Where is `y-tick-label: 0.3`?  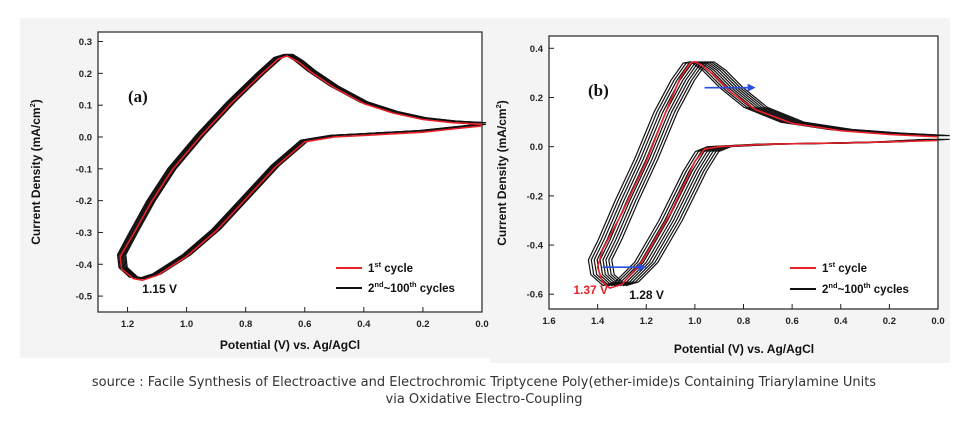 y-tick-label: 0.3 is located at coordinates (85, 42).